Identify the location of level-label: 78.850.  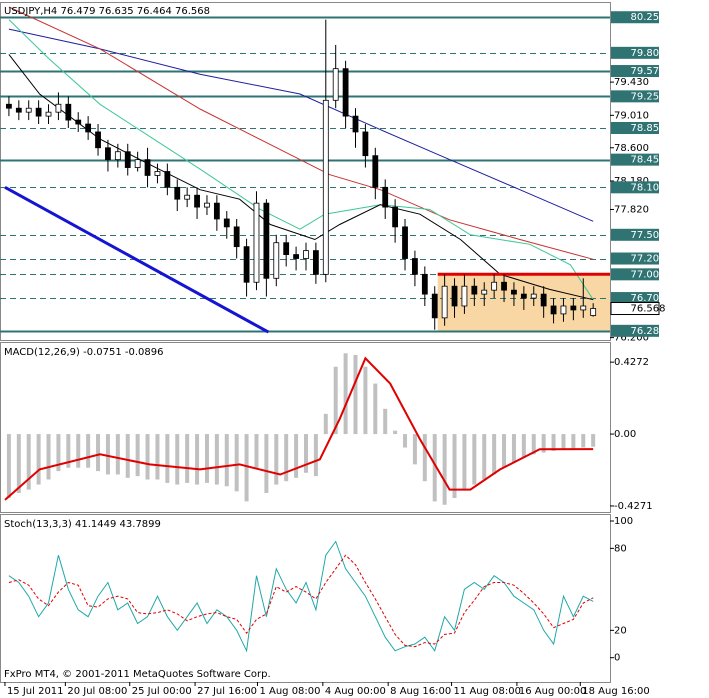
(648, 128).